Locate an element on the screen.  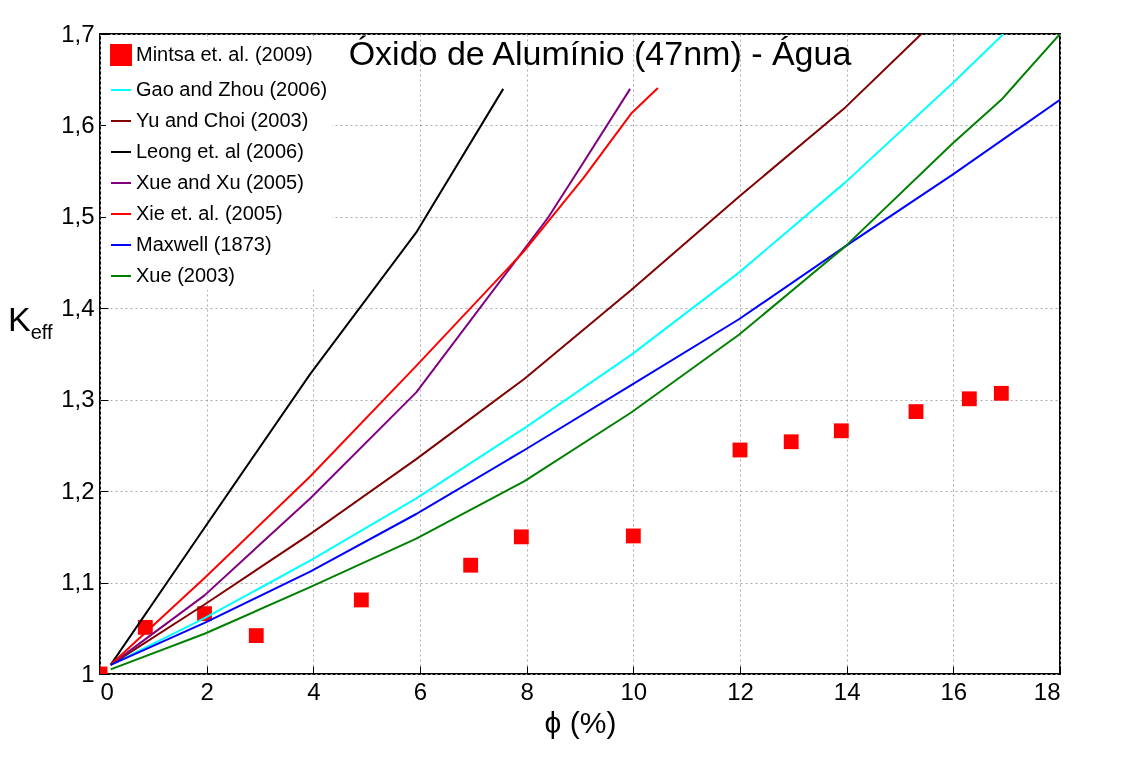
x-tick-label: 0 is located at coordinates (107, 691).